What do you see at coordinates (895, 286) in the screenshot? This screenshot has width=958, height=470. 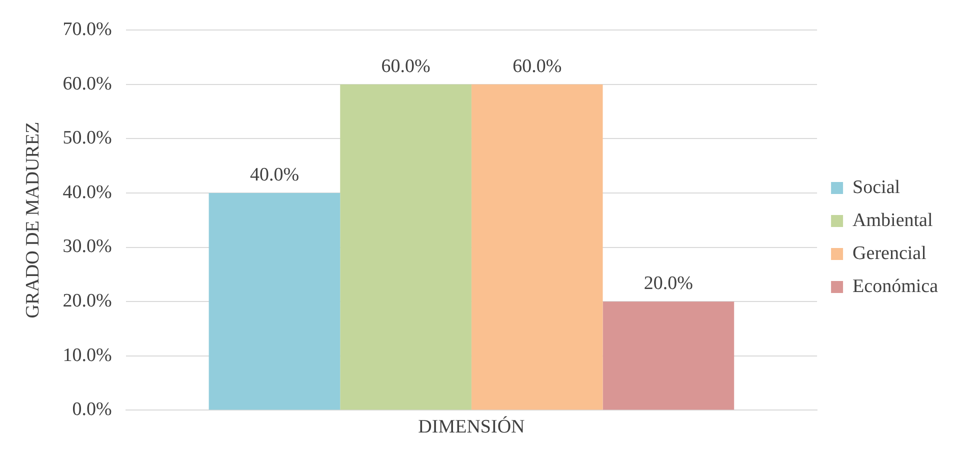 I see `legend-label: Económica` at bounding box center [895, 286].